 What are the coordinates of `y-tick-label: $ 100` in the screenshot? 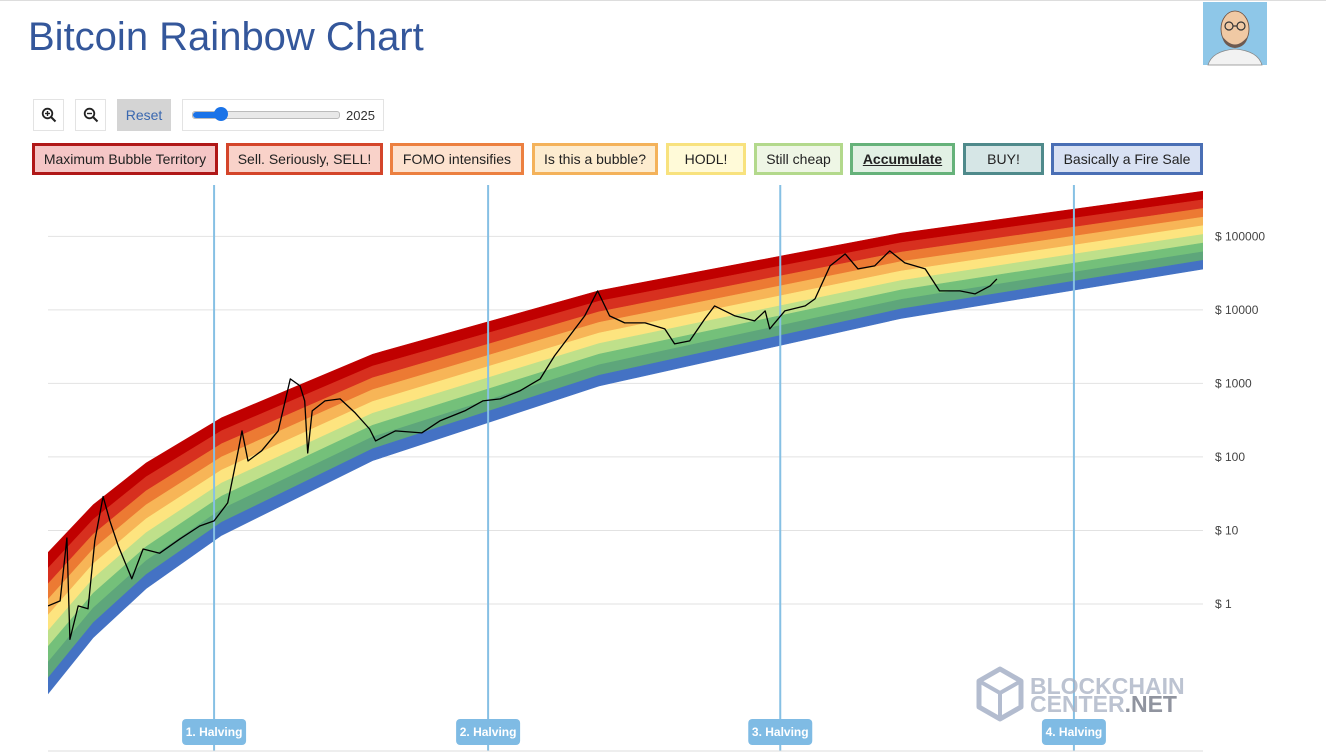 It's located at (1230, 457).